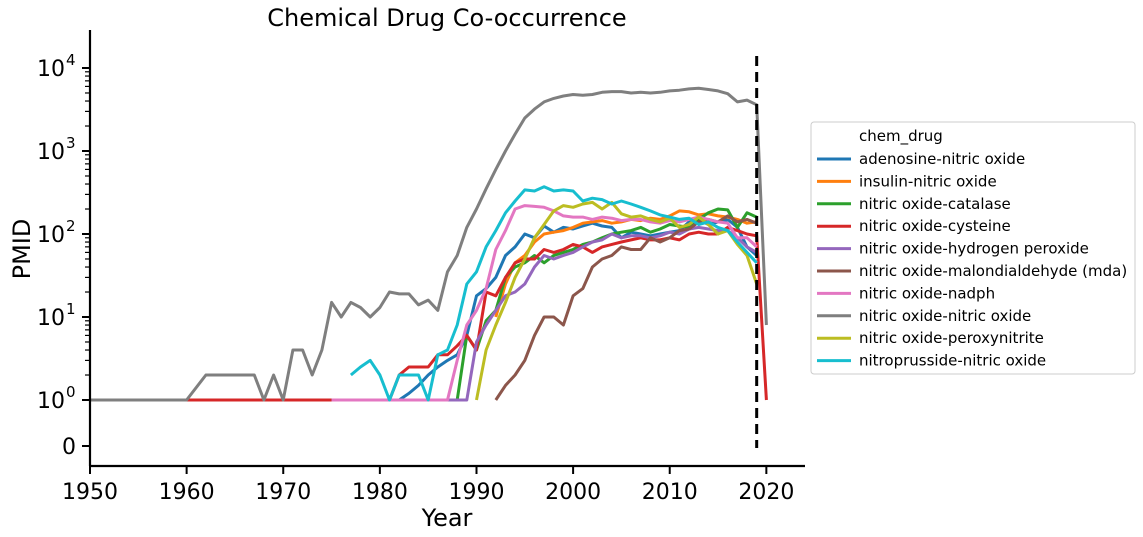 The height and width of the screenshot is (537, 1143). I want to click on x-tick-label: 2020, so click(766, 492).